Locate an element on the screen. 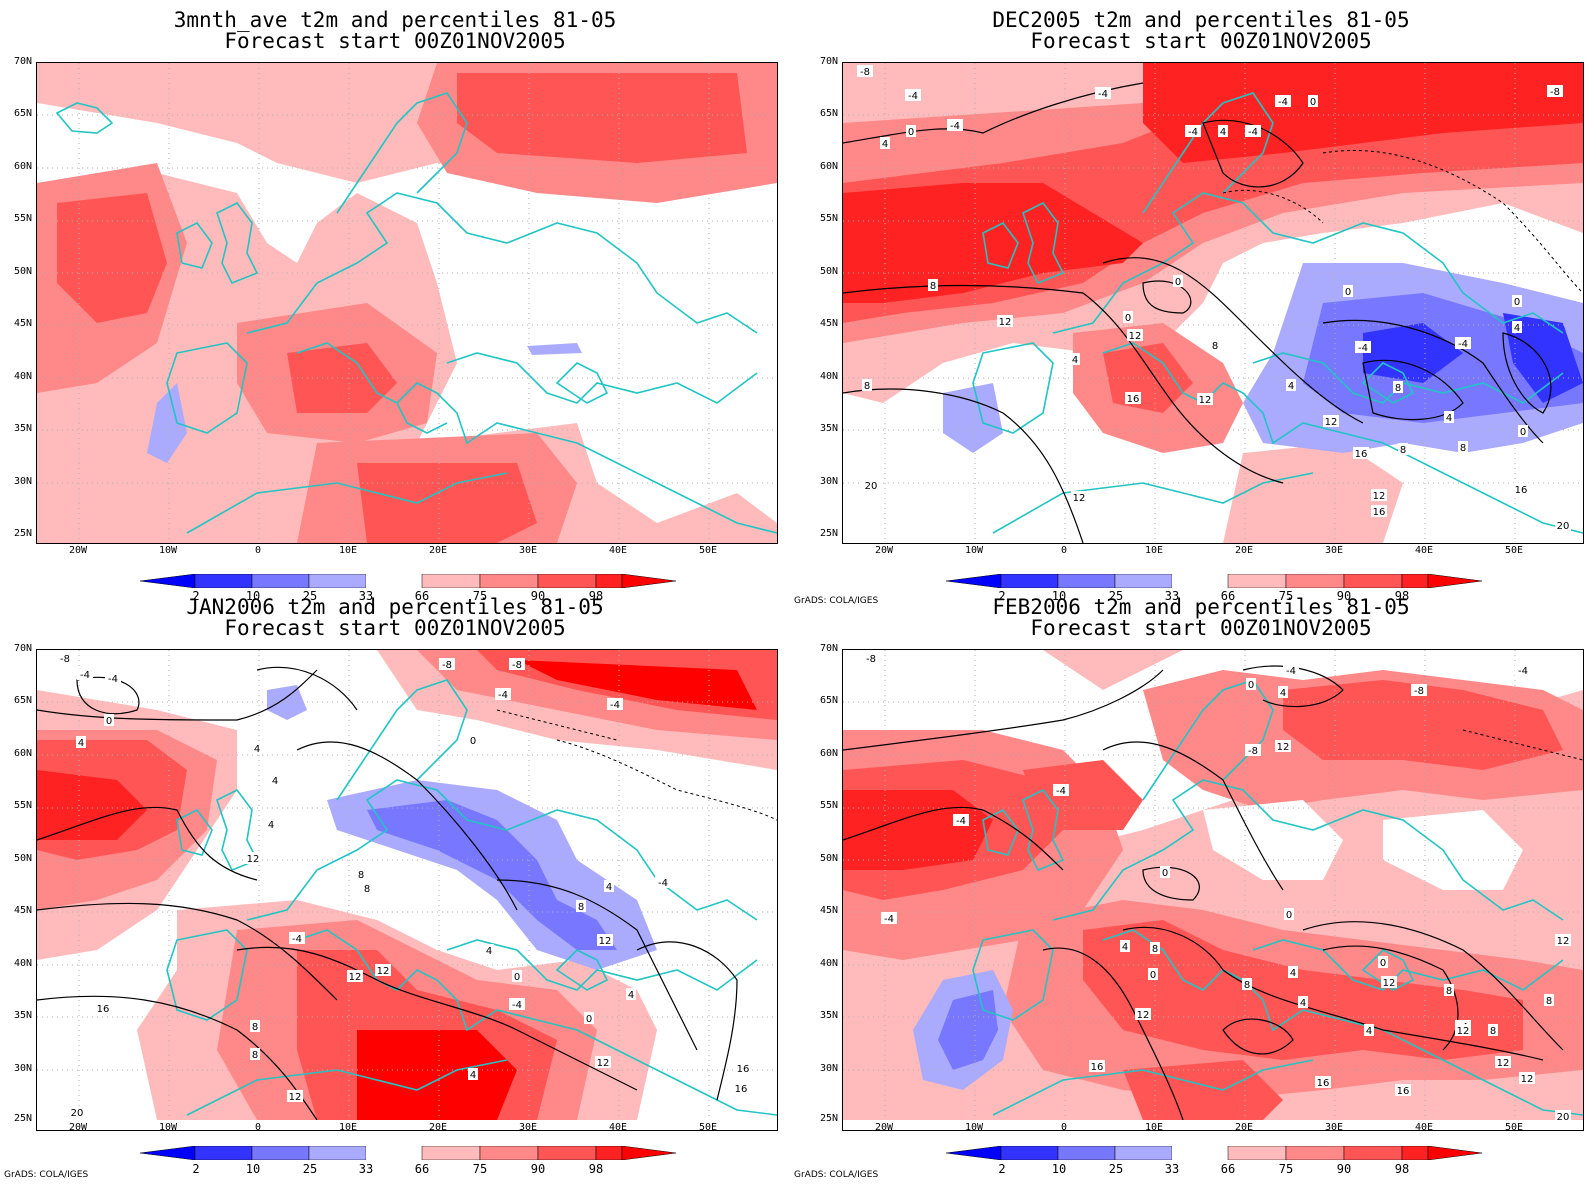 This screenshot has height=1196, width=1596. colorbar-label: 66 is located at coordinates (422, 596).